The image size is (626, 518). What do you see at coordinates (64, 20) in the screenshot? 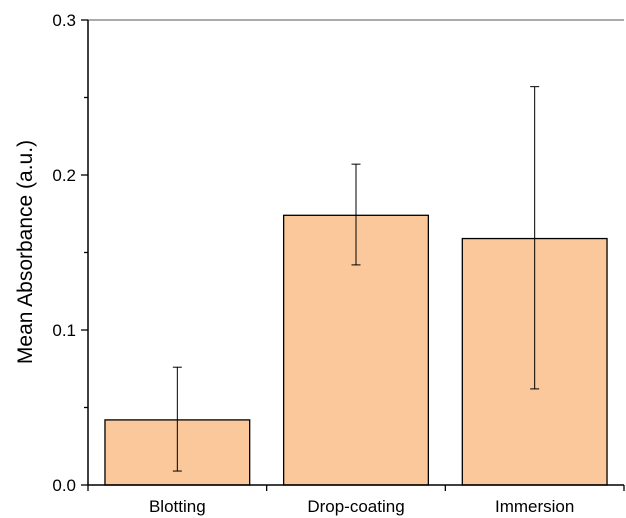
I see `y-tick-label: 0.3` at bounding box center [64, 20].